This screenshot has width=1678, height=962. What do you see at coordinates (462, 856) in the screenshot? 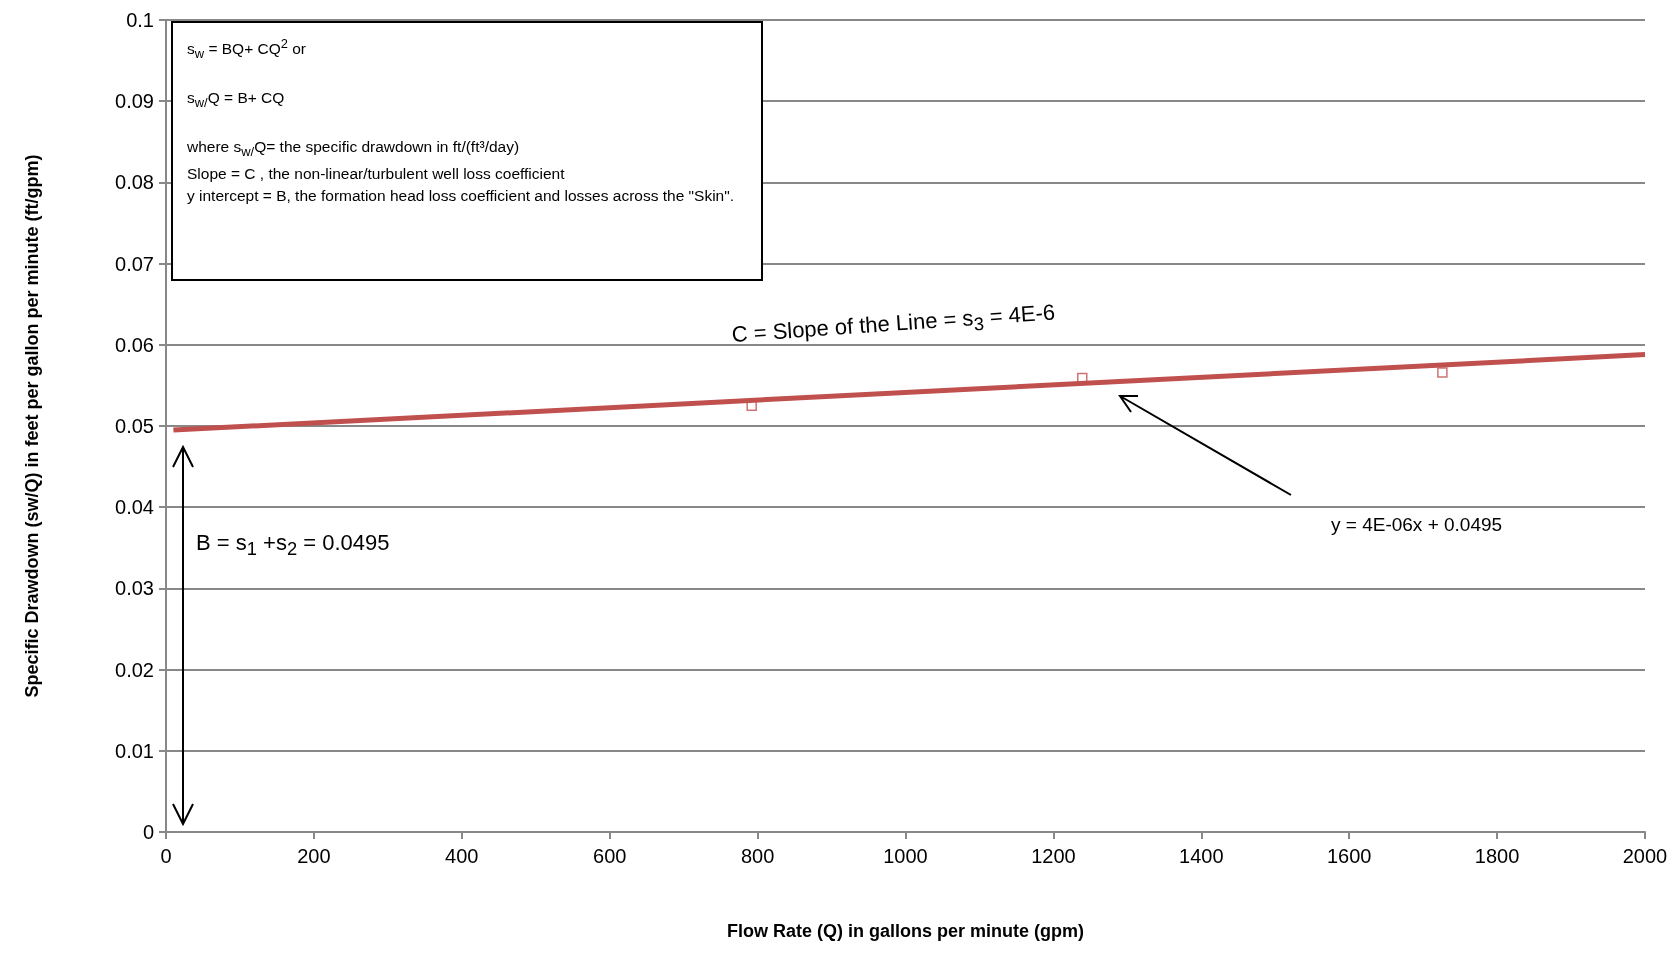
I see `x-tick-label: 400` at bounding box center [462, 856].